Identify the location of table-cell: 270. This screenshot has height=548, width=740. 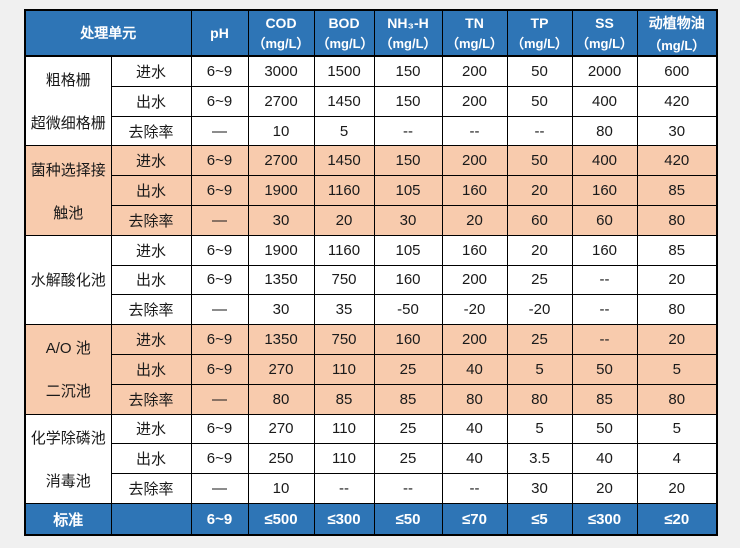
(281, 369).